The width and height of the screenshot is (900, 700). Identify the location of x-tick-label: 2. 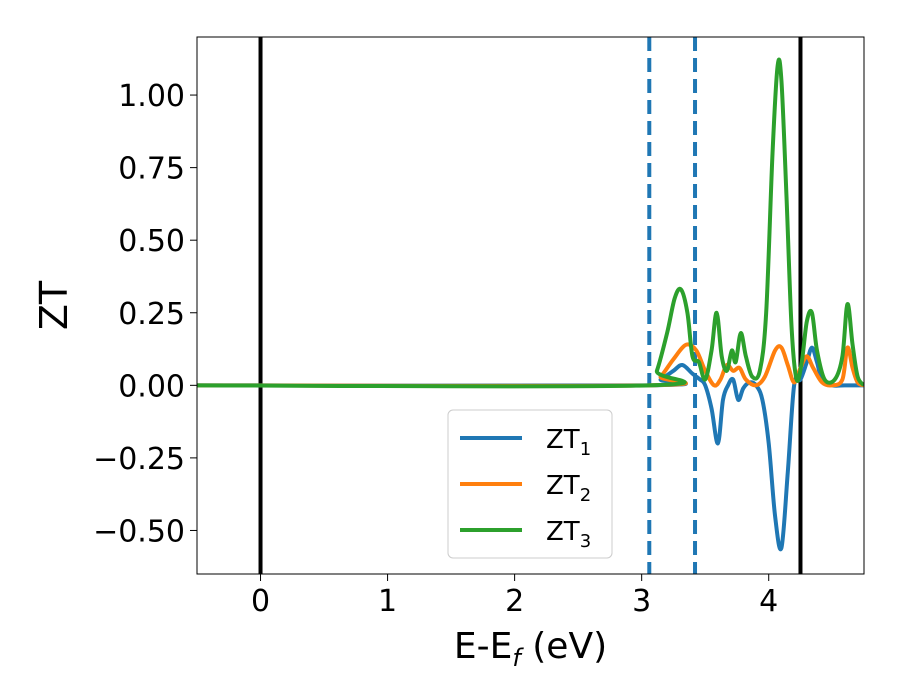
(514, 601).